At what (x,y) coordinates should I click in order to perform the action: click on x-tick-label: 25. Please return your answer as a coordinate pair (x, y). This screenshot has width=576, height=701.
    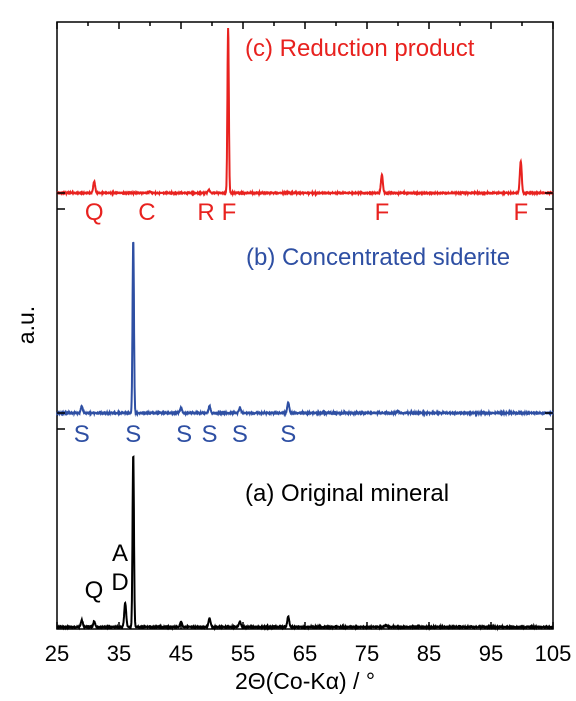
    Looking at the image, I should click on (57, 653).